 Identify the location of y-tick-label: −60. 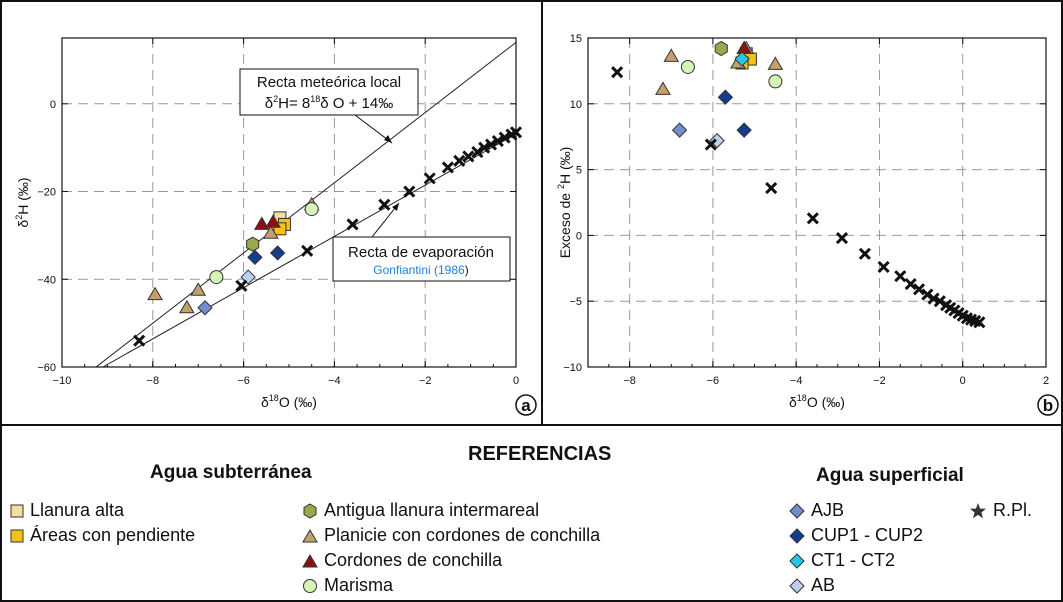
(46, 368).